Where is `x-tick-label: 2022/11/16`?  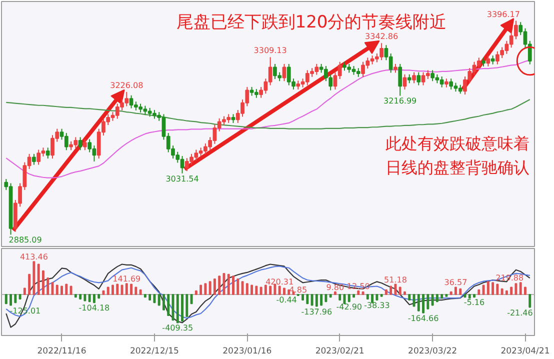
x-tick-label: 2022/11/16 is located at coordinates (61, 351).